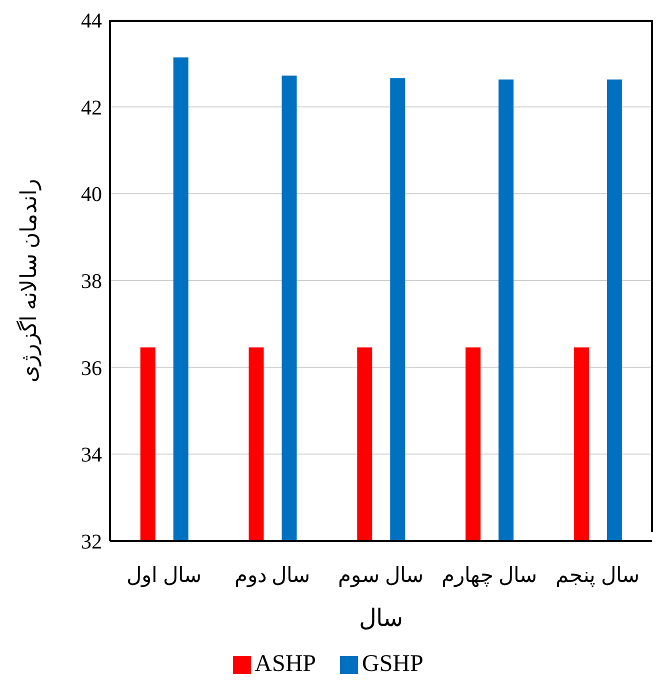  Describe the element at coordinates (489, 575) in the screenshot. I see `x-tick-label: سال چهارم` at that location.